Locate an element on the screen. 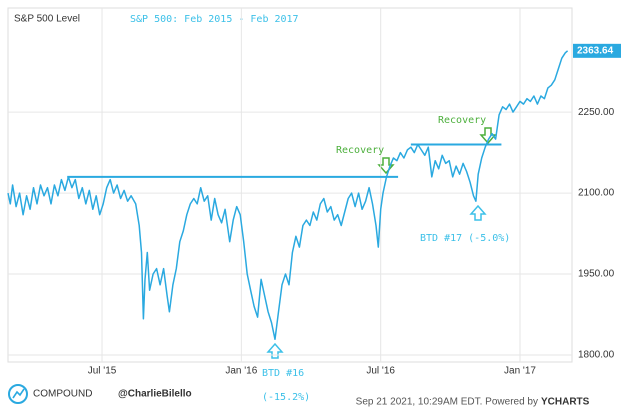 This screenshot has width=640, height=413. y-tick-label: 1800.00 is located at coordinates (596, 355).